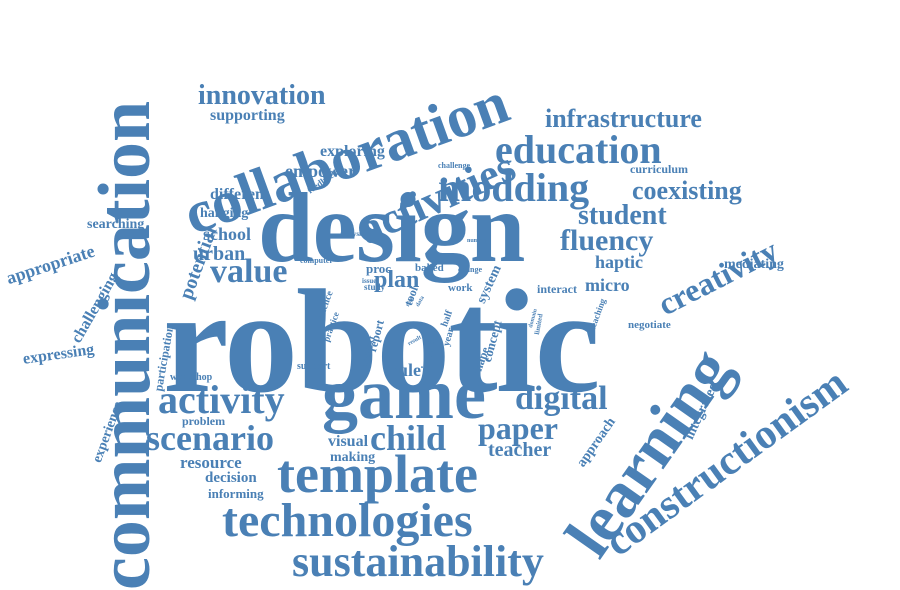  I want to click on word-issue: issue, so click(369, 281).